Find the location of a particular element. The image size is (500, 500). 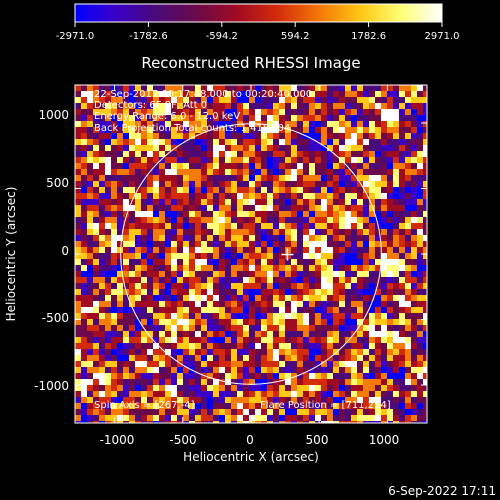

info-line-detectors: Detectors: 6F 8F, Att 0 is located at coordinates (150, 105).